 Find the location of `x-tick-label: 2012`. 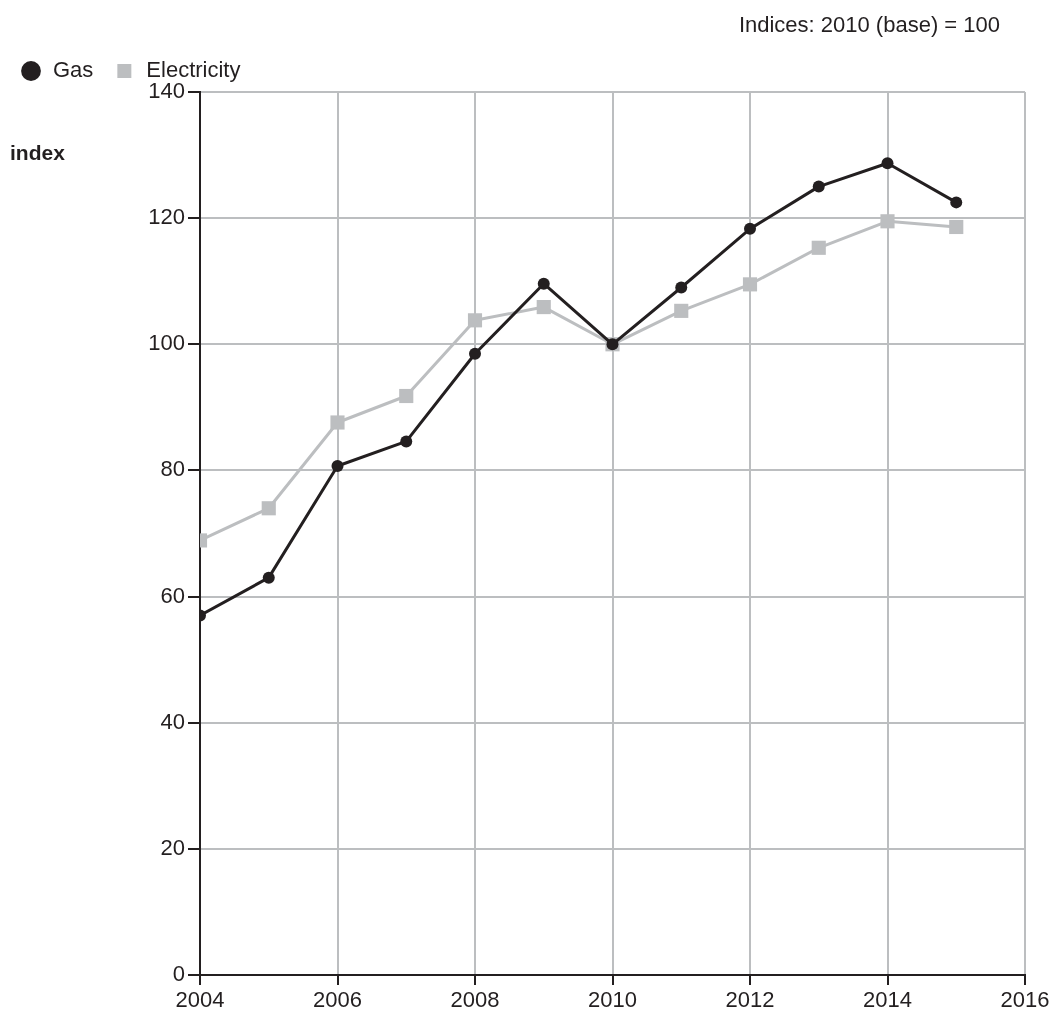

x-tick-label: 2012 is located at coordinates (750, 1000).